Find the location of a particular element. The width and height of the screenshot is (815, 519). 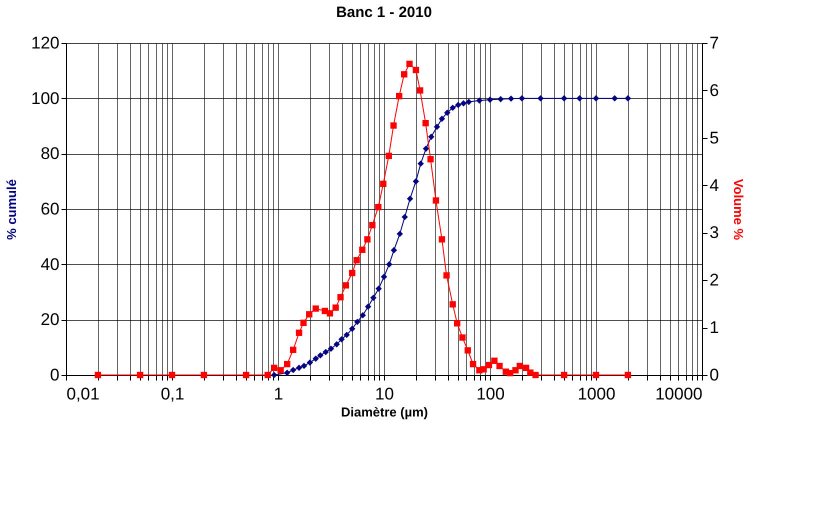

y-tick-label: 20 is located at coordinates (50, 320).